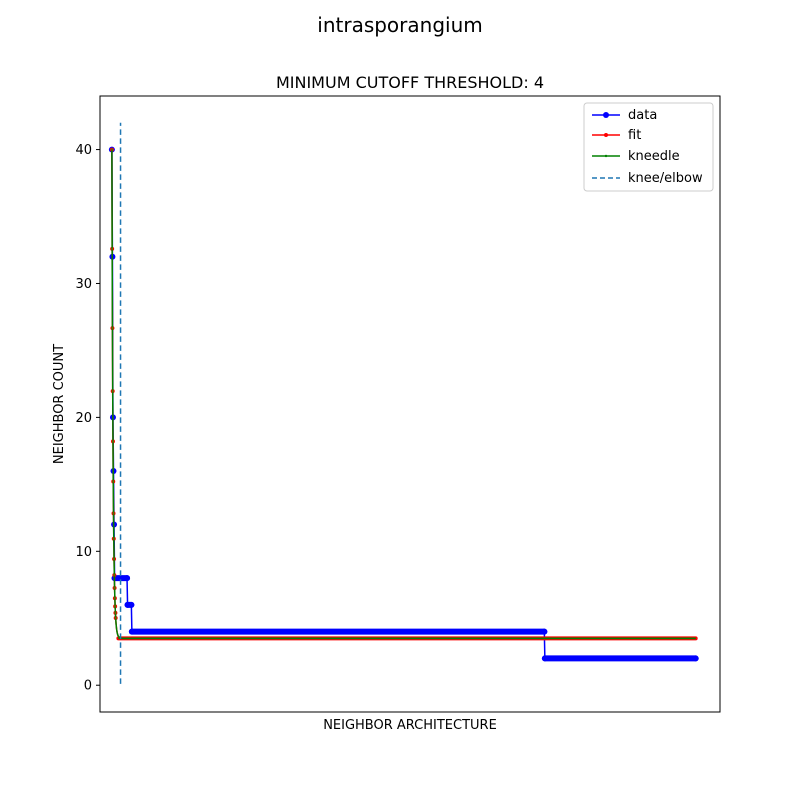  What do you see at coordinates (606, 115) in the screenshot?
I see `legend-marker-data` at bounding box center [606, 115].